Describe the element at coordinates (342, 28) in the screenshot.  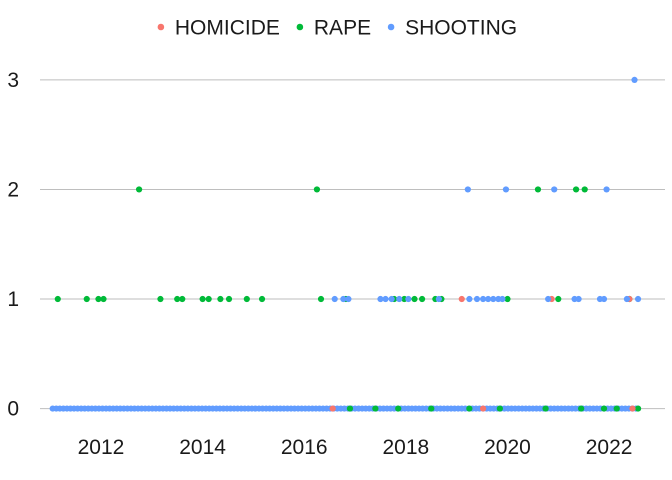
I see `legend-label: RAPE` at that location.